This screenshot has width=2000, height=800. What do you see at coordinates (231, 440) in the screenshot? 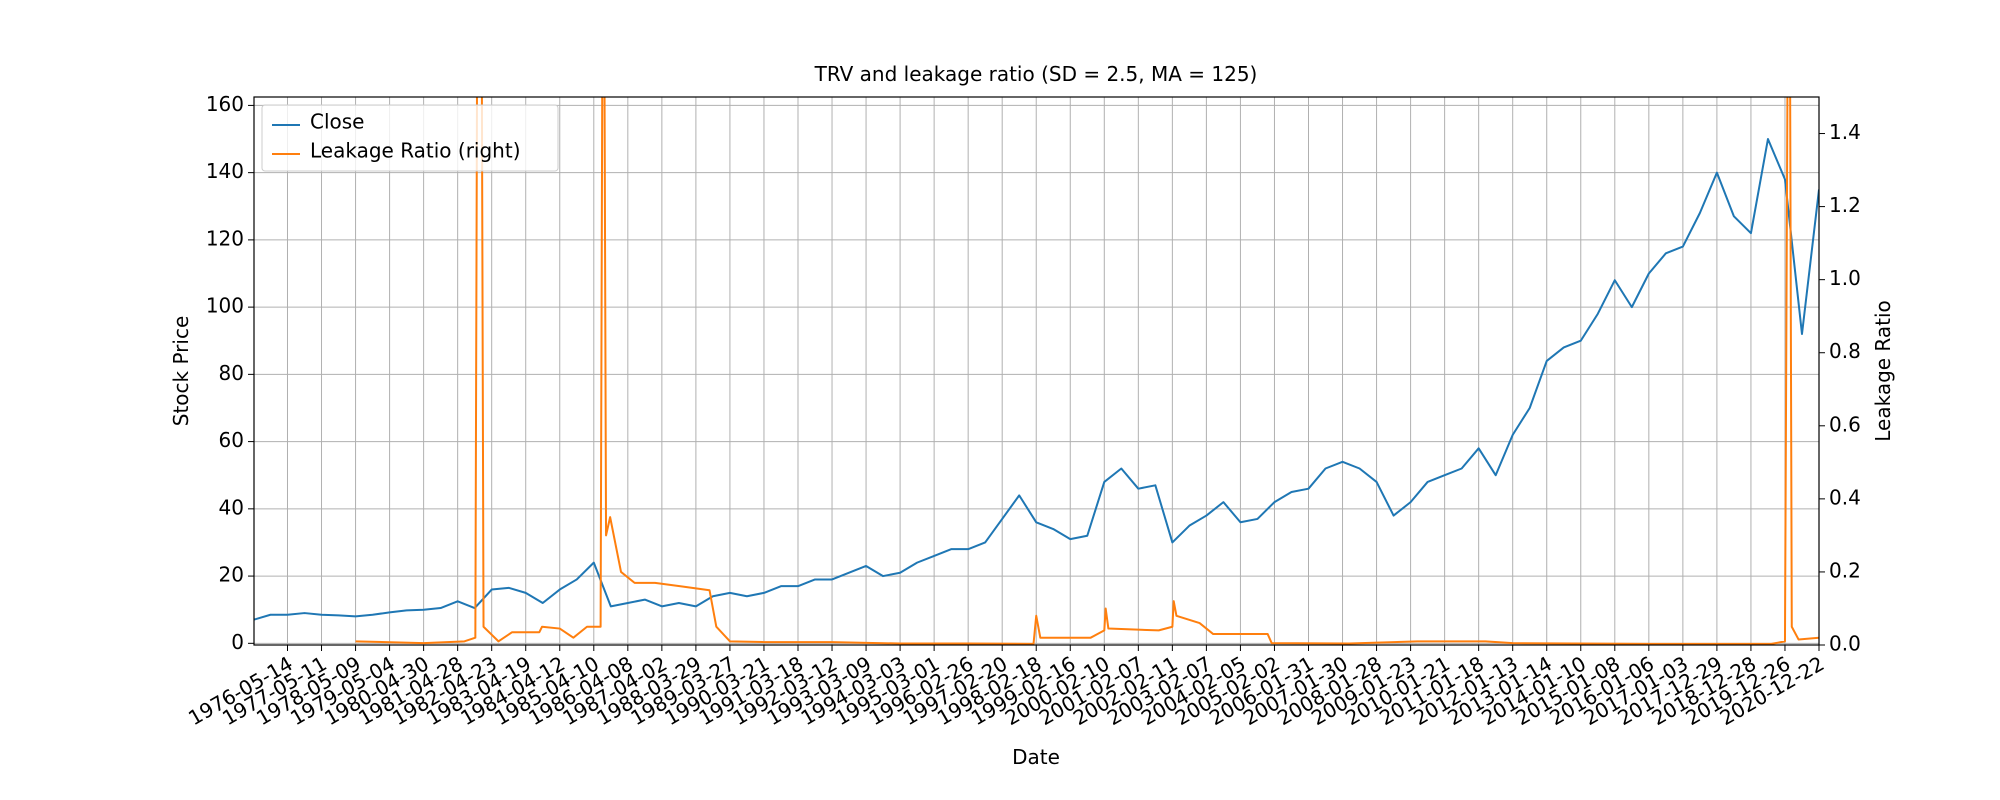
I see `y-tick-label: 60` at bounding box center [231, 440].